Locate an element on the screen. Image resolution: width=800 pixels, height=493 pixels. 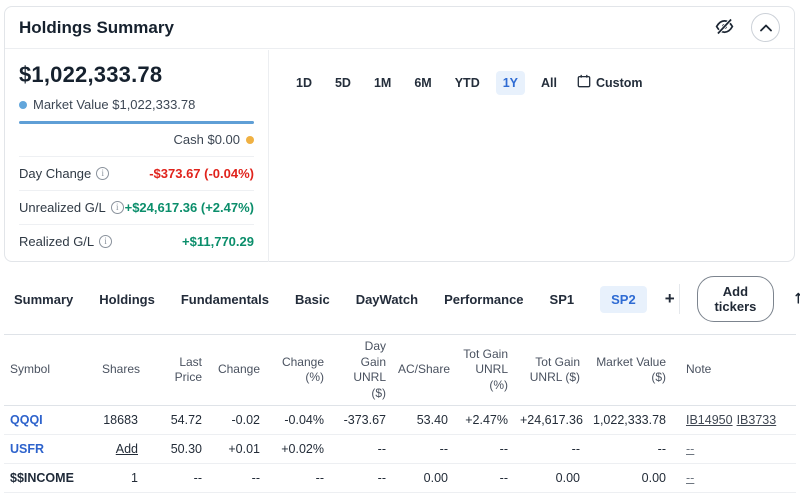
col-tot-gain-pct: Tot Gain UNRL (%) is located at coordinates (484, 370).